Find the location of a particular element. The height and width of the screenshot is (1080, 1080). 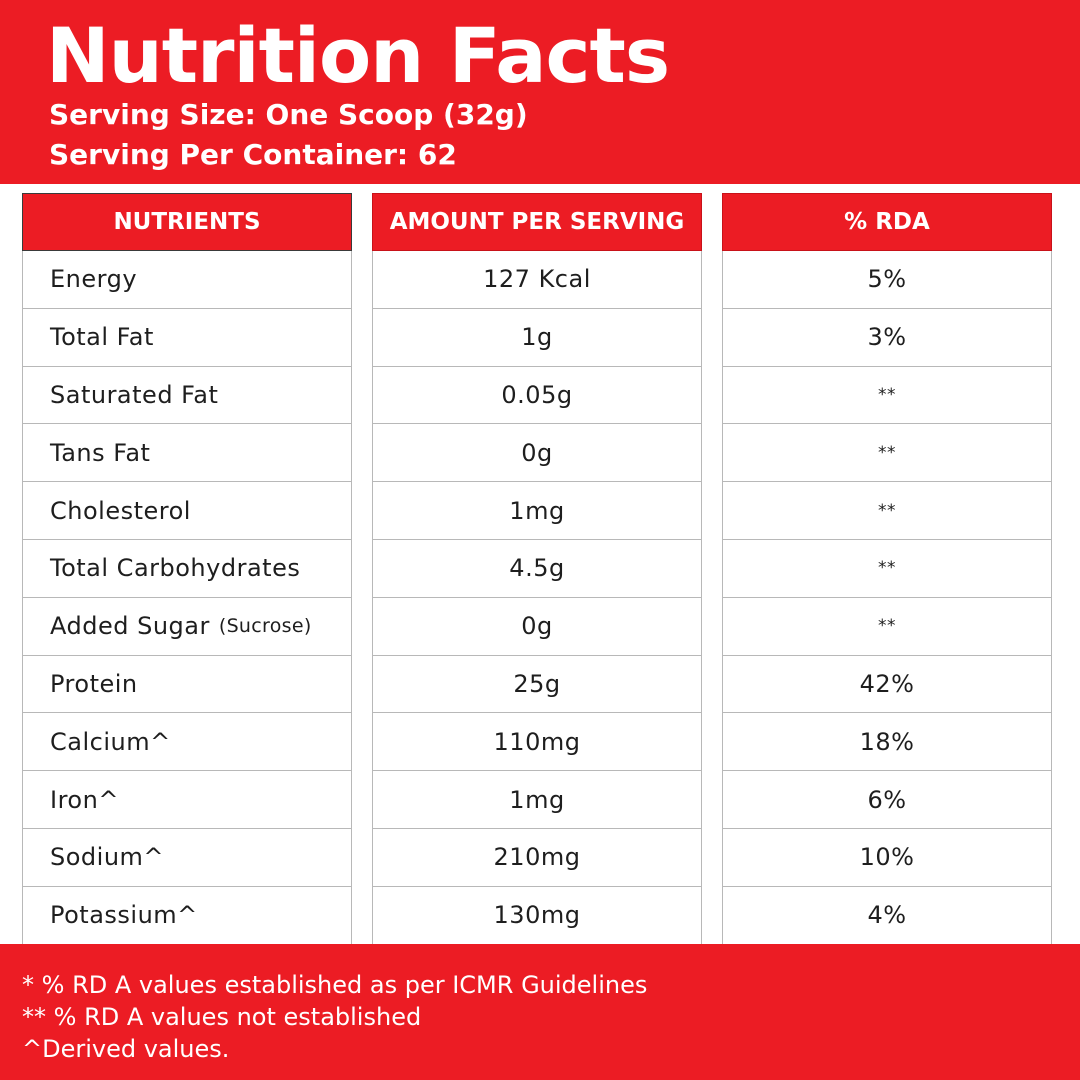

nutrient-name: Saturated Fat is located at coordinates (134, 394).